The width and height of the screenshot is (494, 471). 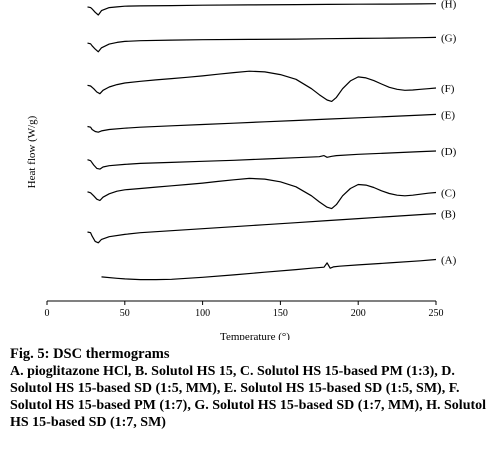 What do you see at coordinates (449, 5) in the screenshot?
I see `curve-label-h: (H)` at bounding box center [449, 5].